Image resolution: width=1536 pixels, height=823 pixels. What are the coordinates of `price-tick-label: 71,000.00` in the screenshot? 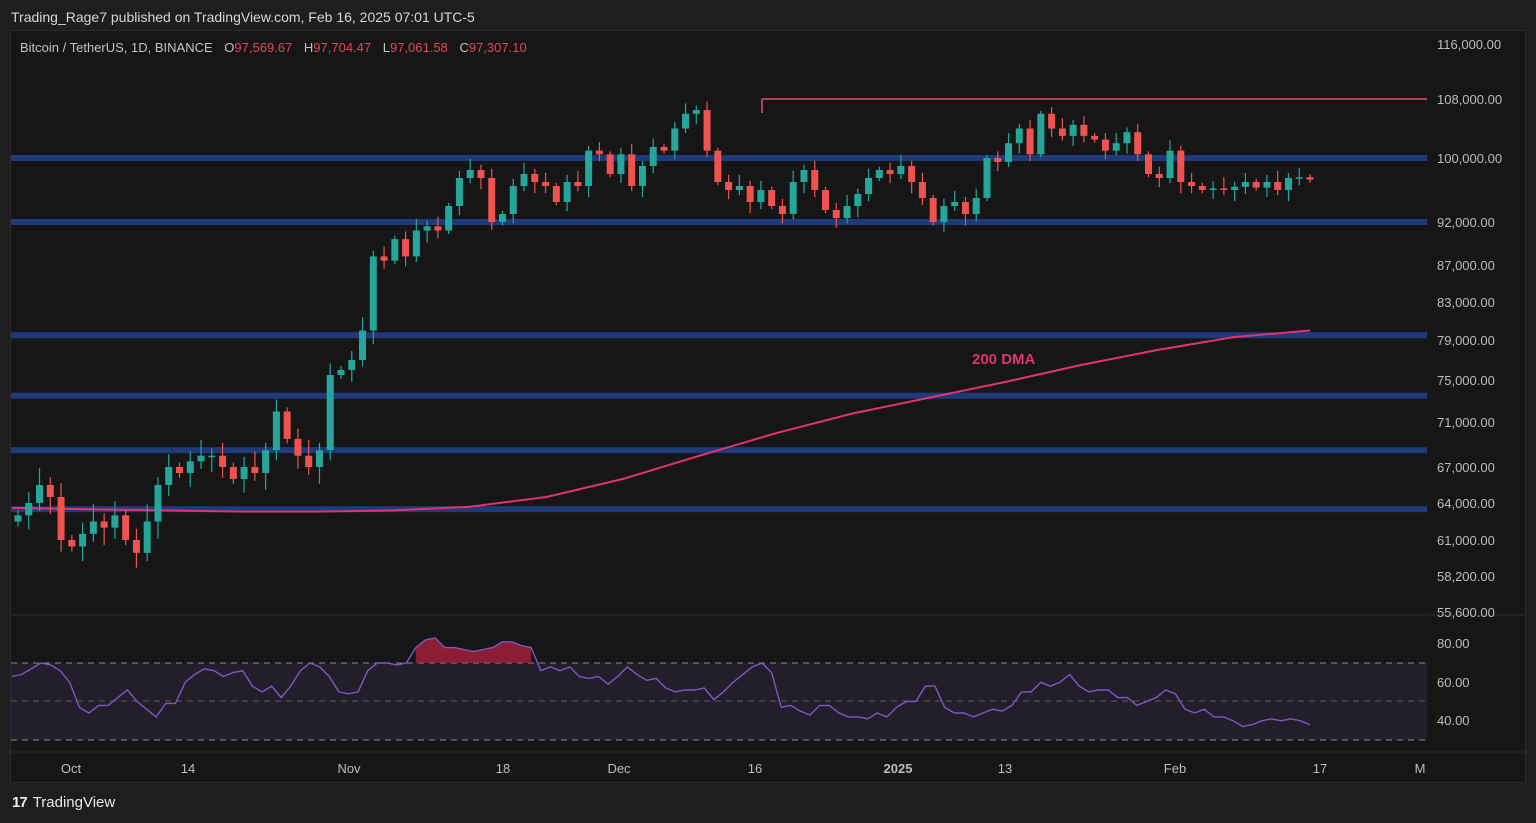 It's located at (1466, 422).